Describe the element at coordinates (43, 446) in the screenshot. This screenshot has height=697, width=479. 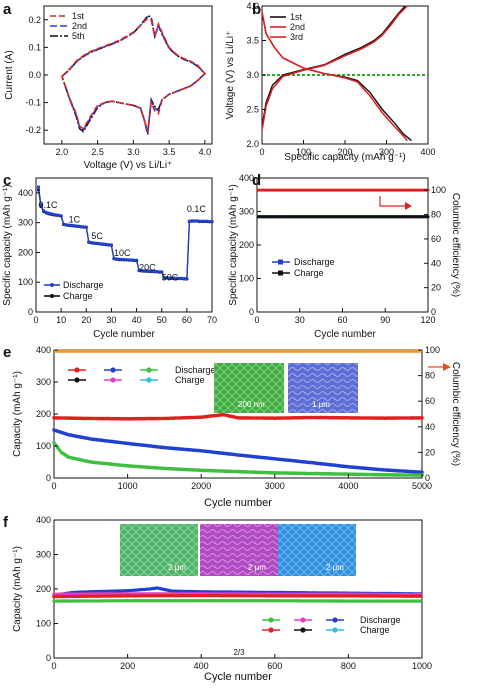
I see `e-ytick-label: 100` at that location.